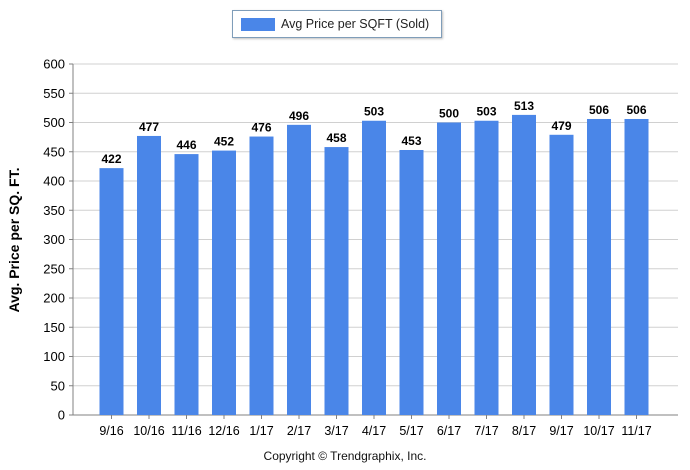 The width and height of the screenshot is (690, 470). Describe the element at coordinates (54, 356) in the screenshot. I see `y-tick-label: 100` at that location.